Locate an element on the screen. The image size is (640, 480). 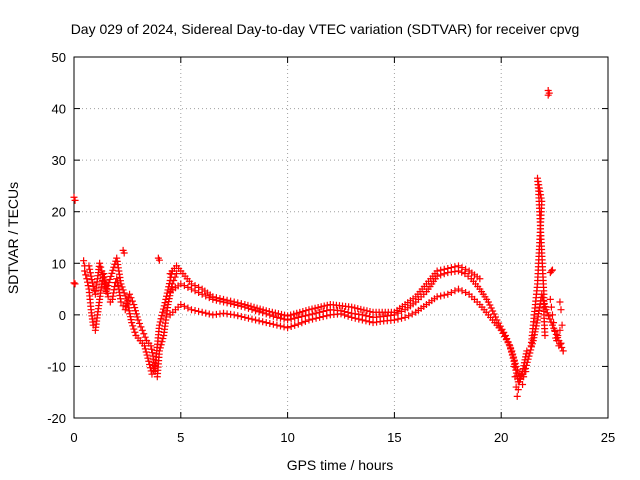
y-tick-label: 40 is located at coordinates (59, 109).